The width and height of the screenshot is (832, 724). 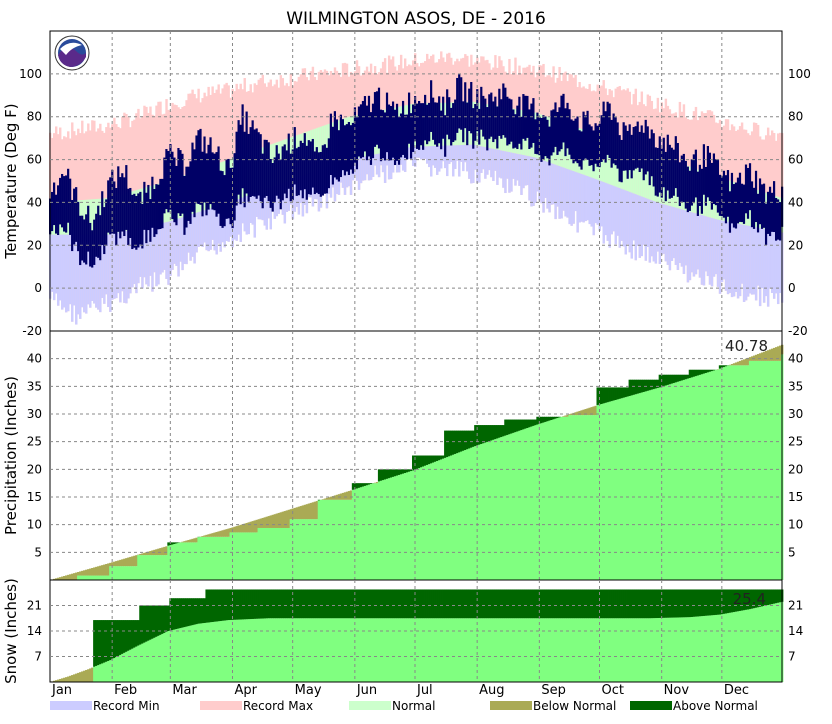 I want to click on y-tick-label: 60, so click(x=34, y=160).